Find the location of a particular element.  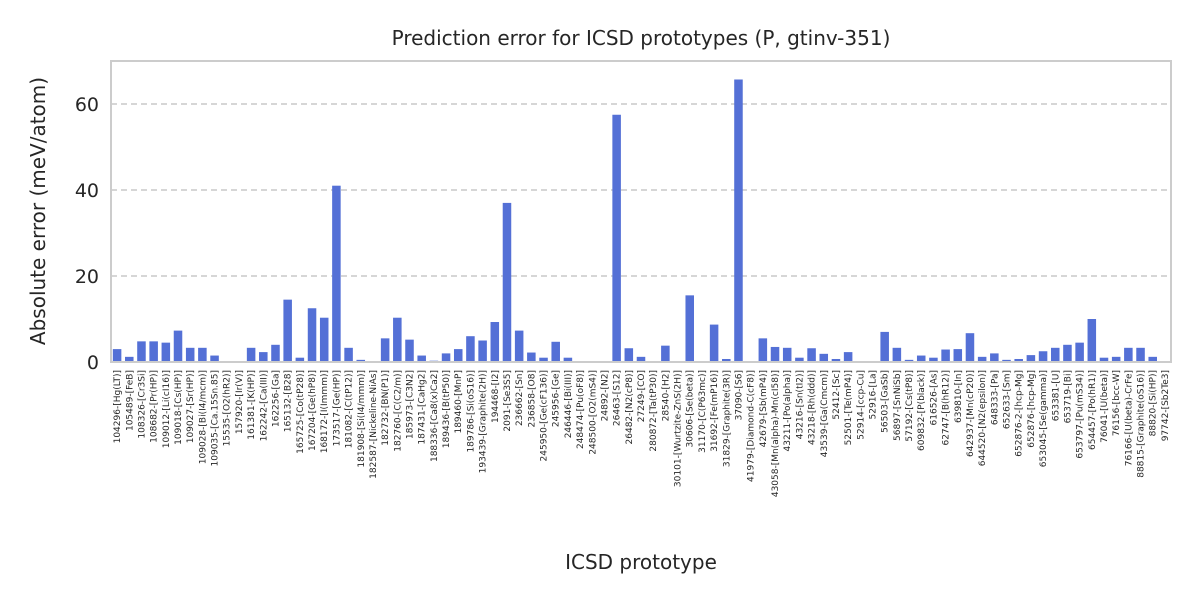

y-tick-label: 20 is located at coordinates (87, 277).